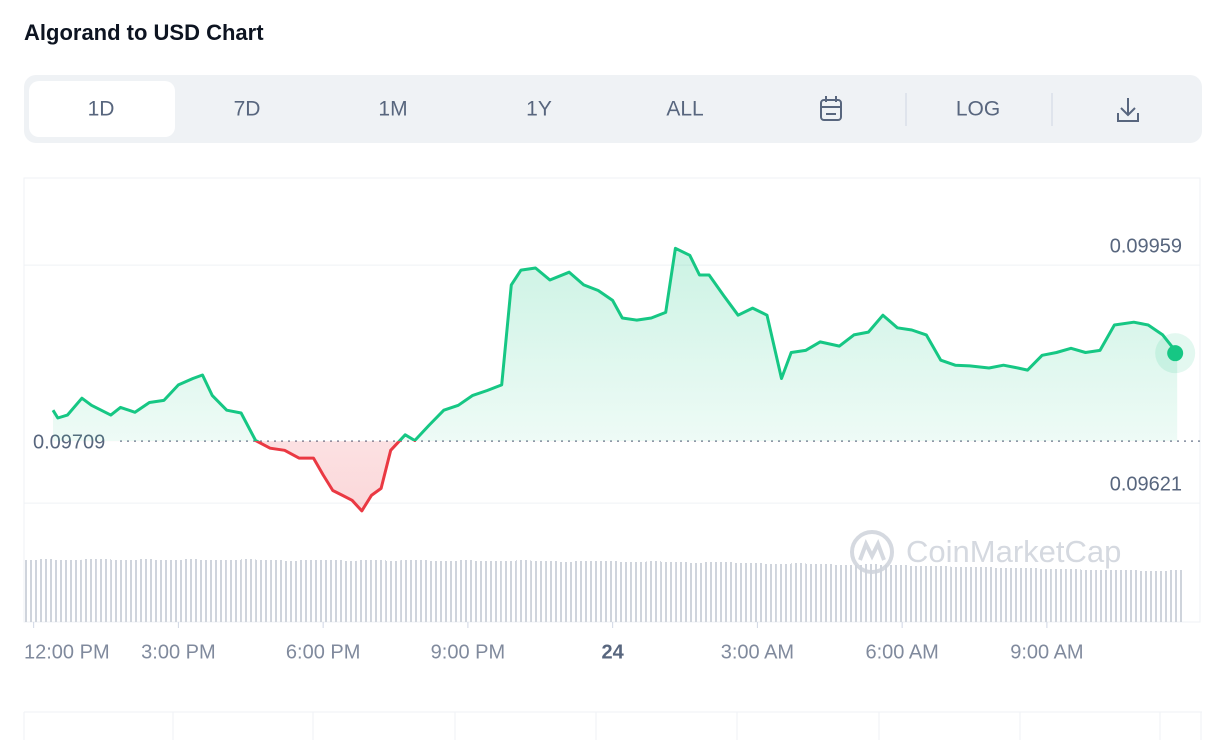 The height and width of the screenshot is (740, 1220). Describe the element at coordinates (1013, 551) in the screenshot. I see `watermark-text: CoinMarketCap` at that location.